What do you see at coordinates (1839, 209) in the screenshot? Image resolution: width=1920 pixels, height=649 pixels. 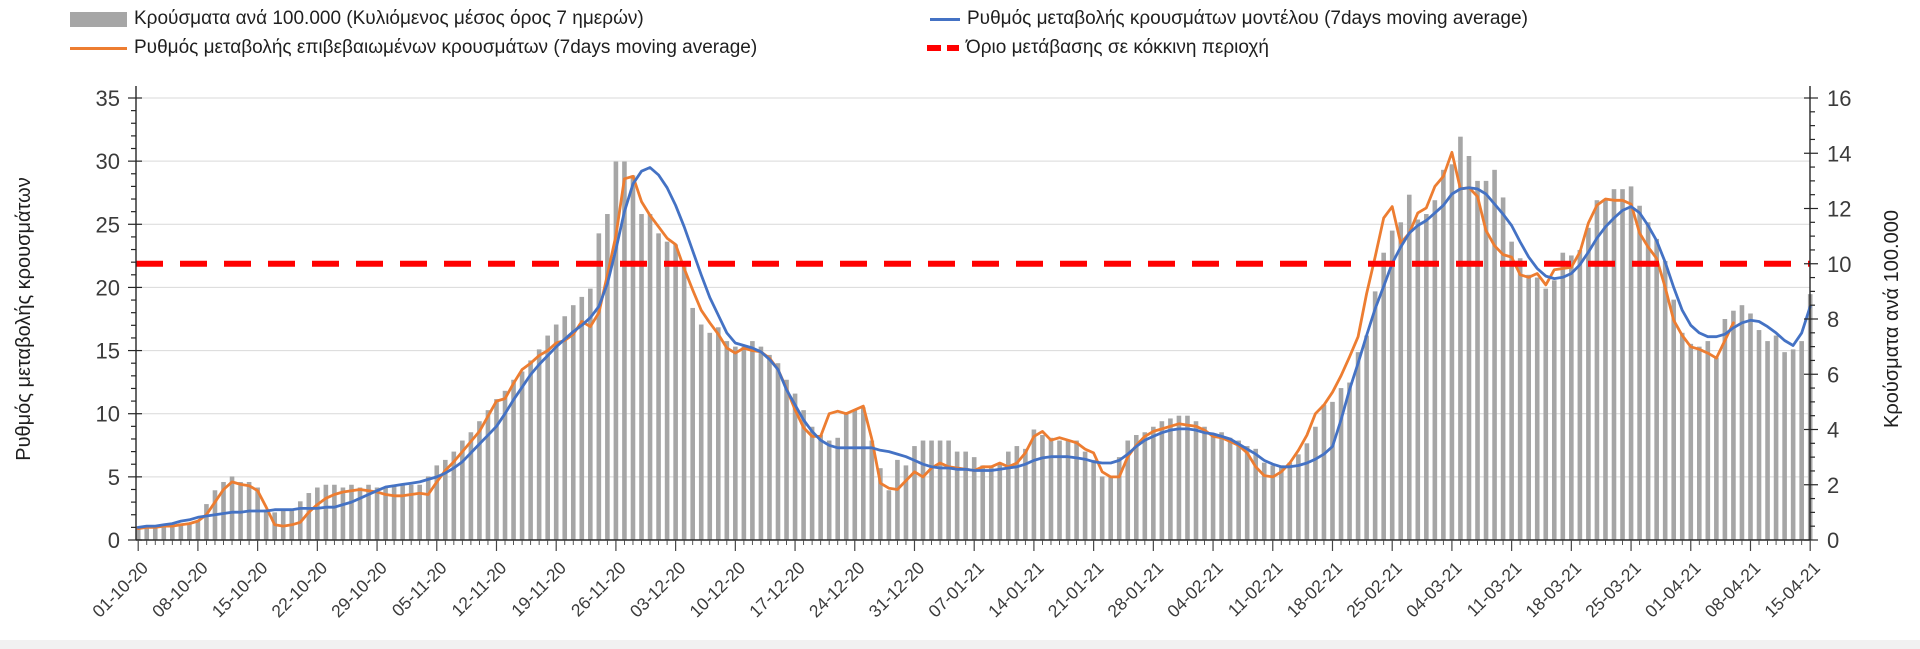 I see `right-axis-tick-label: 12` at bounding box center [1839, 209].